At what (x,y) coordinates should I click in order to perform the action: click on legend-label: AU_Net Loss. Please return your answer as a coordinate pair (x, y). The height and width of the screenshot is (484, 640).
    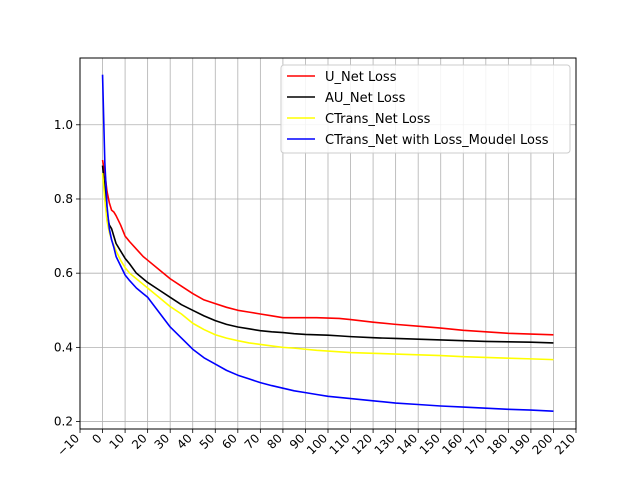
    Looking at the image, I should click on (365, 98).